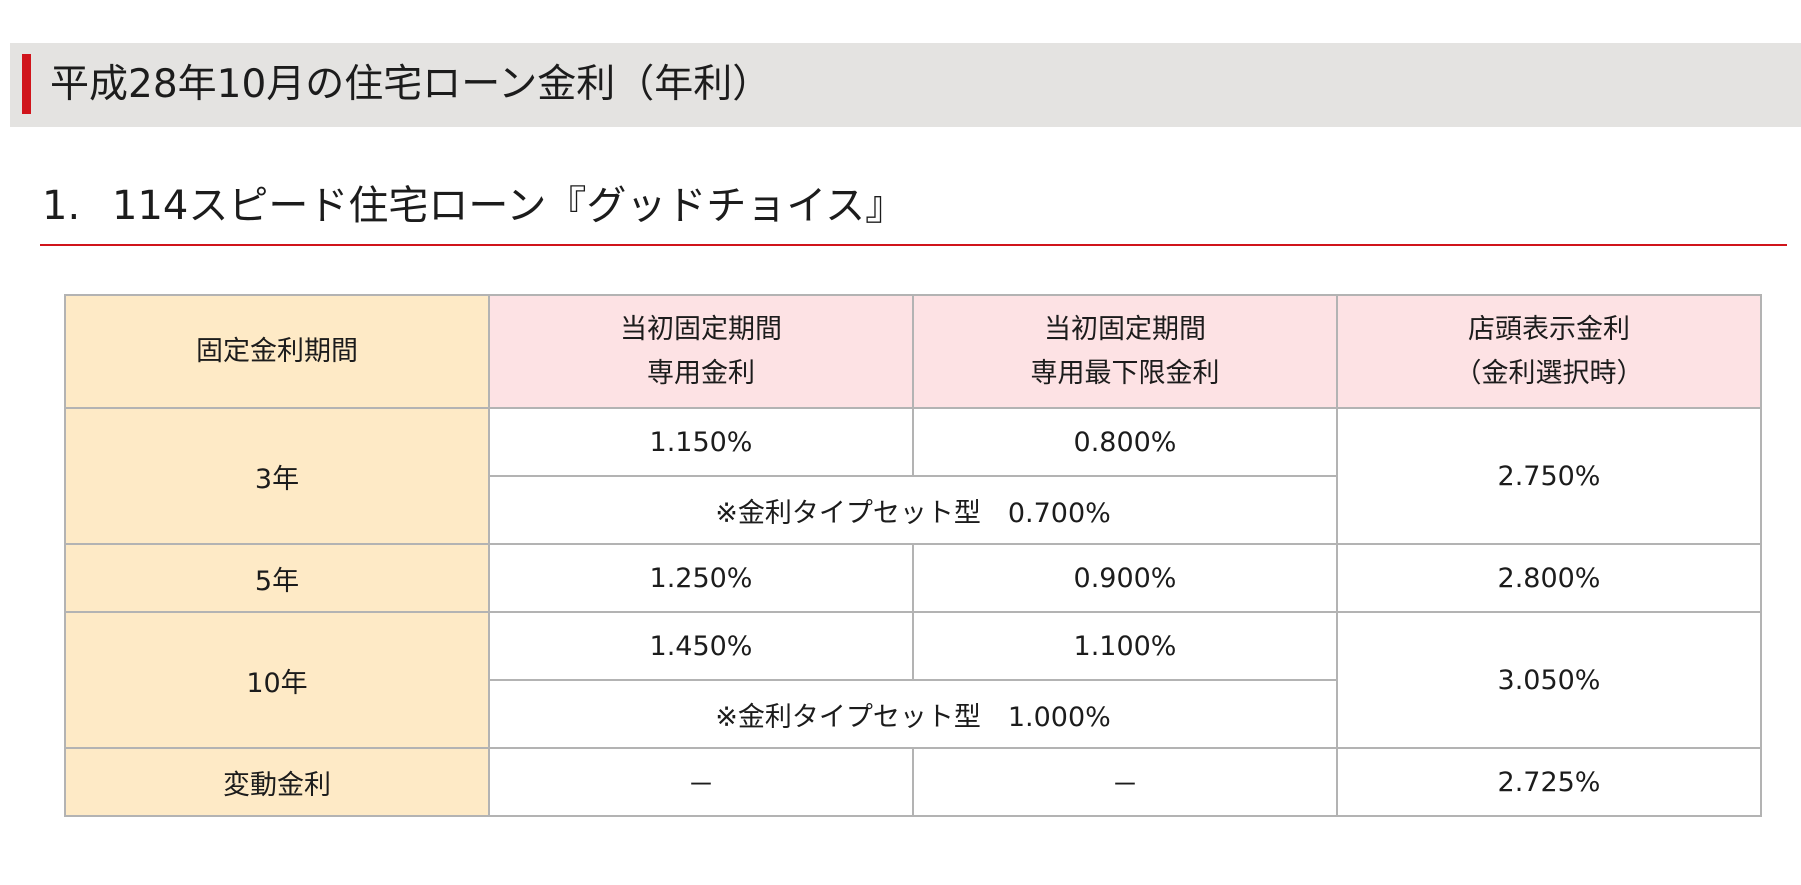  What do you see at coordinates (1549, 680) in the screenshot?
I see `store-rate-cell: 3.050%` at bounding box center [1549, 680].